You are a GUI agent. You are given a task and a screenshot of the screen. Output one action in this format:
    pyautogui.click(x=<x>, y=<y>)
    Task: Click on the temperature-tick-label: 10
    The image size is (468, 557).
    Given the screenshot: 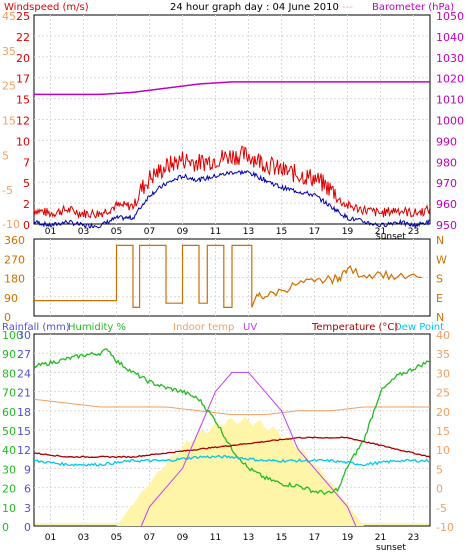 What is the action you would take?
    pyautogui.click(x=443, y=450)
    